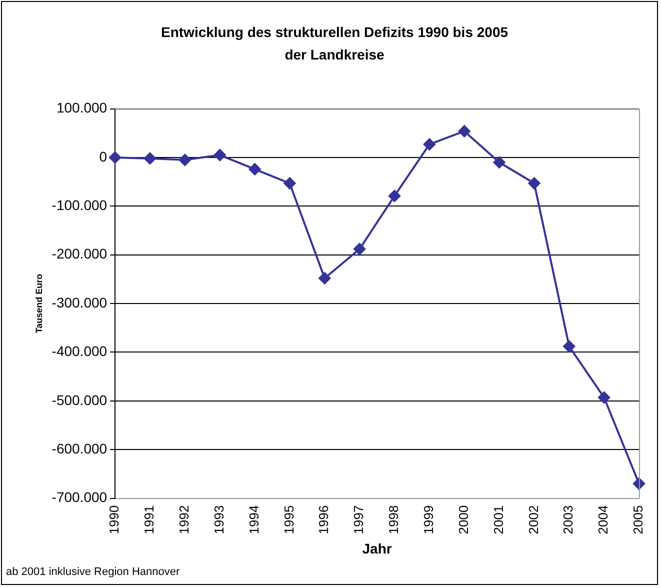 The height and width of the screenshot is (588, 661). Describe the element at coordinates (93, 572) in the screenshot. I see `text: ab 2001 inklusive Region Hannover` at that location.